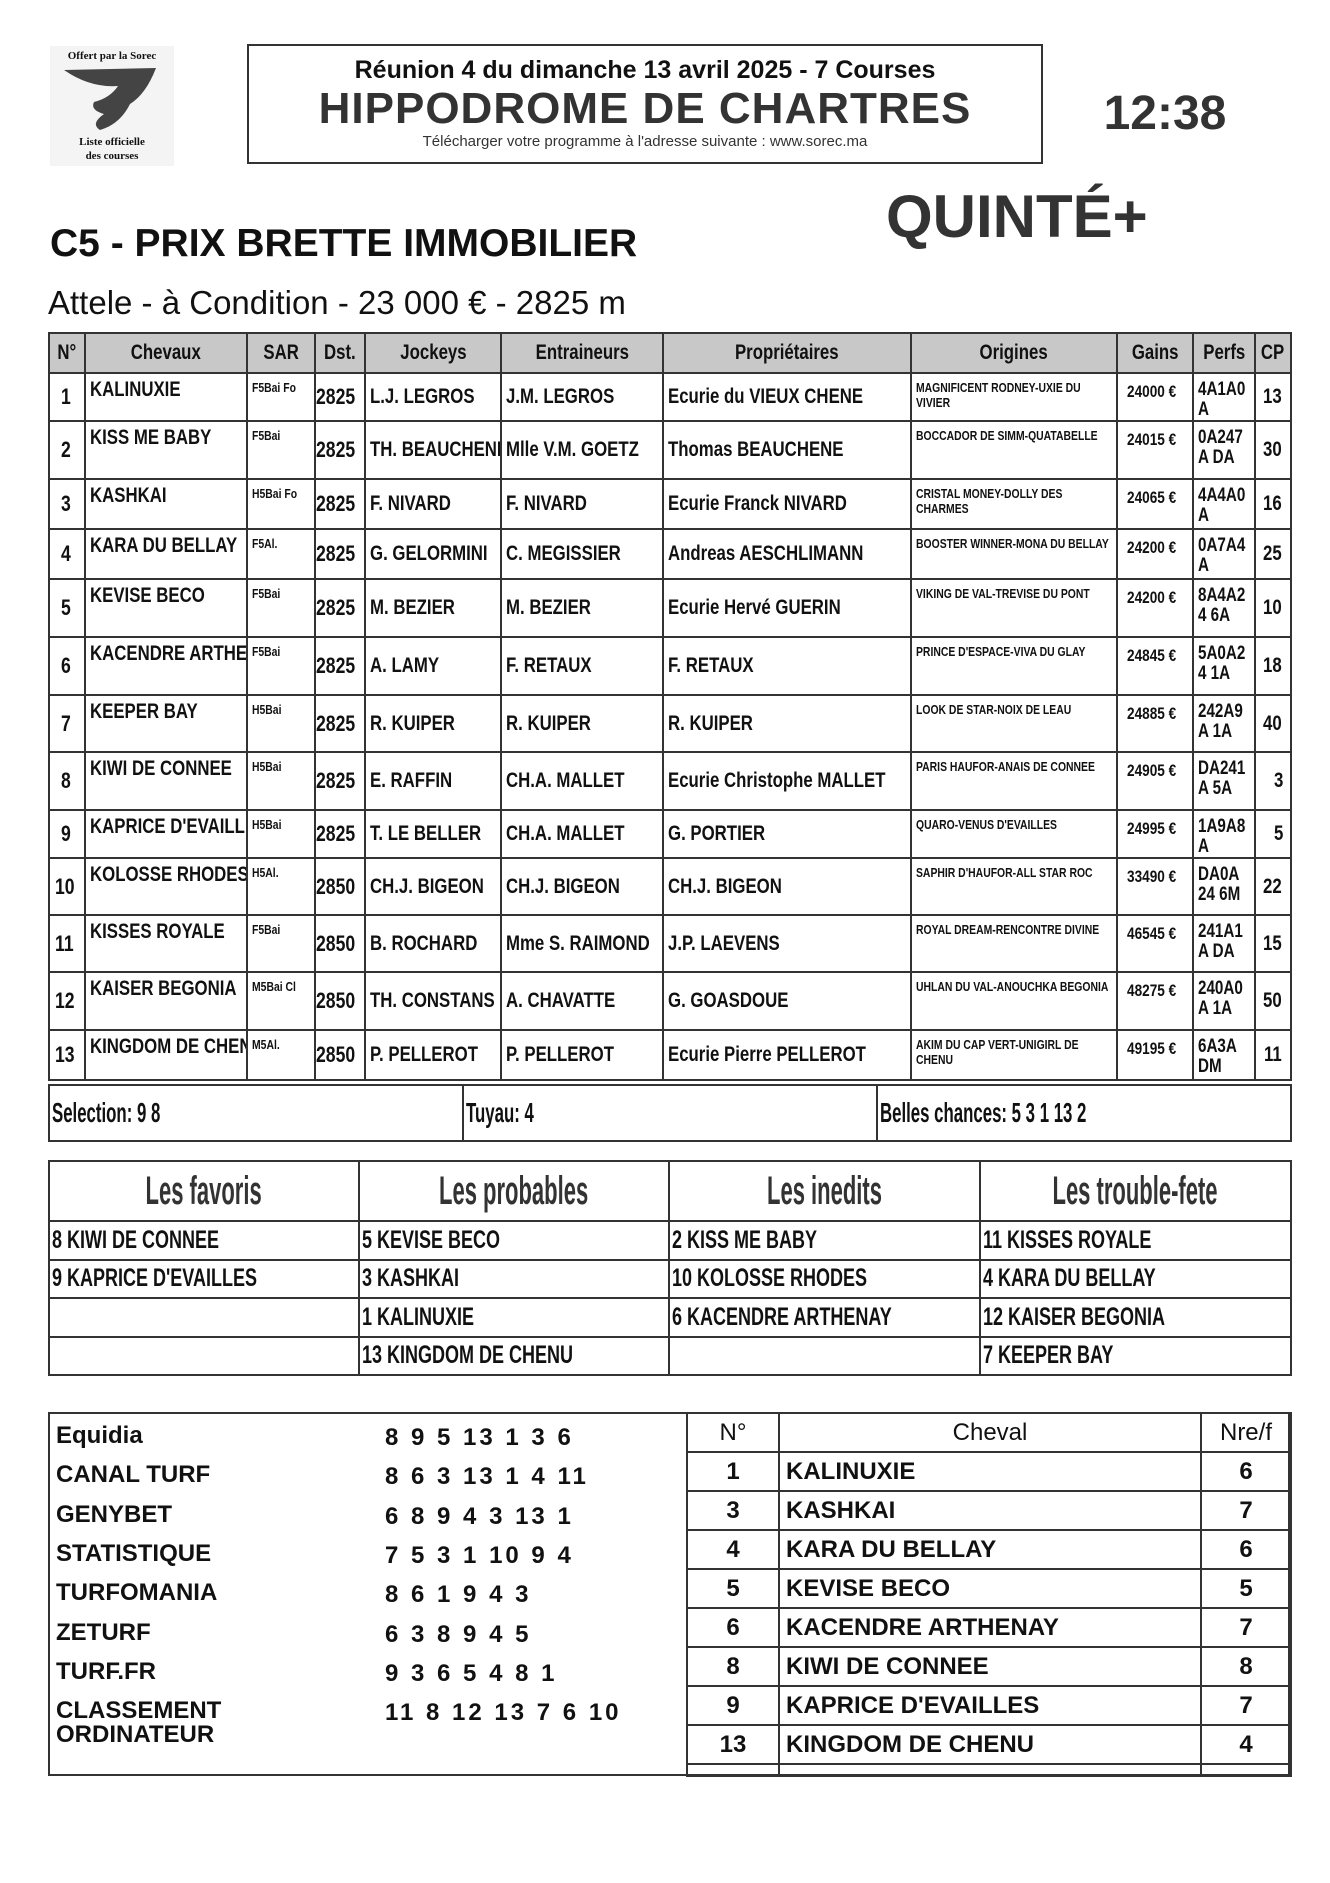 The image size is (1330, 1883). I want to click on cp-text: 40, so click(1272, 723).